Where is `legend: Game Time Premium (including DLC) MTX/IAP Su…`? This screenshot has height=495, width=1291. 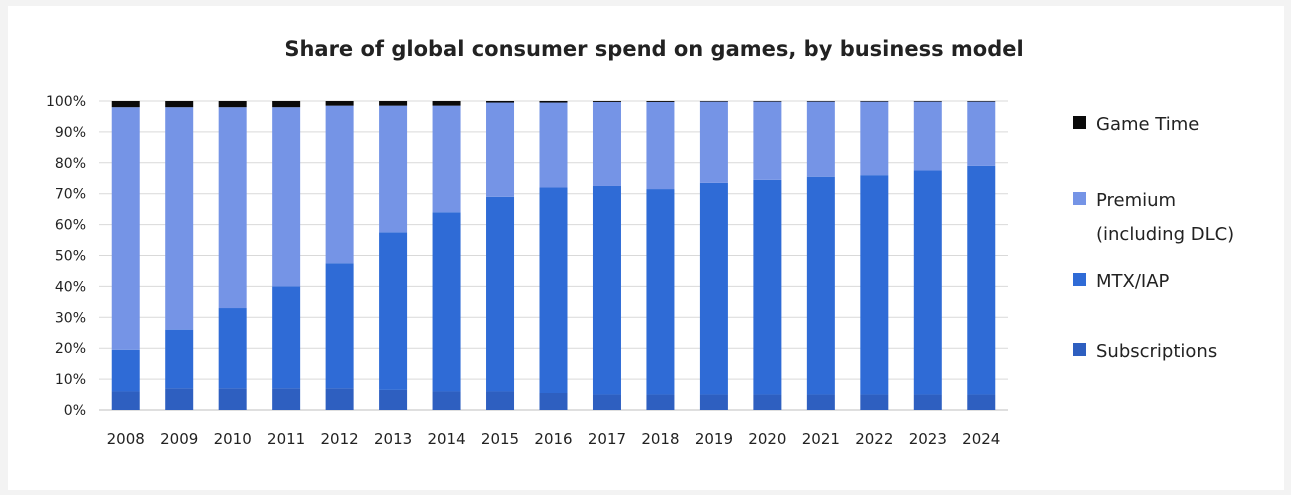
legend: Game Time Premium (including DLC) MTX/IAP Su… is located at coordinates (1153, 238).